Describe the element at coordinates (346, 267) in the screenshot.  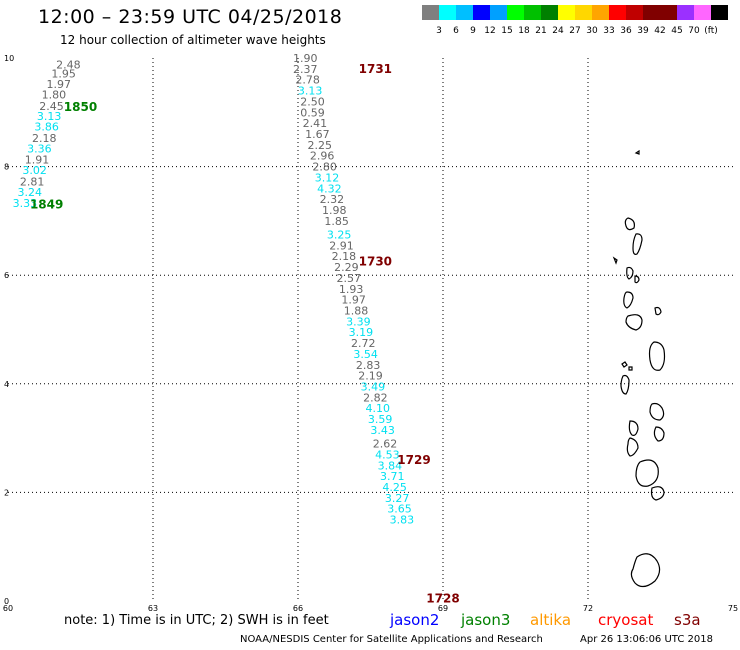
I see `wave-height-value: 2.29` at that location.